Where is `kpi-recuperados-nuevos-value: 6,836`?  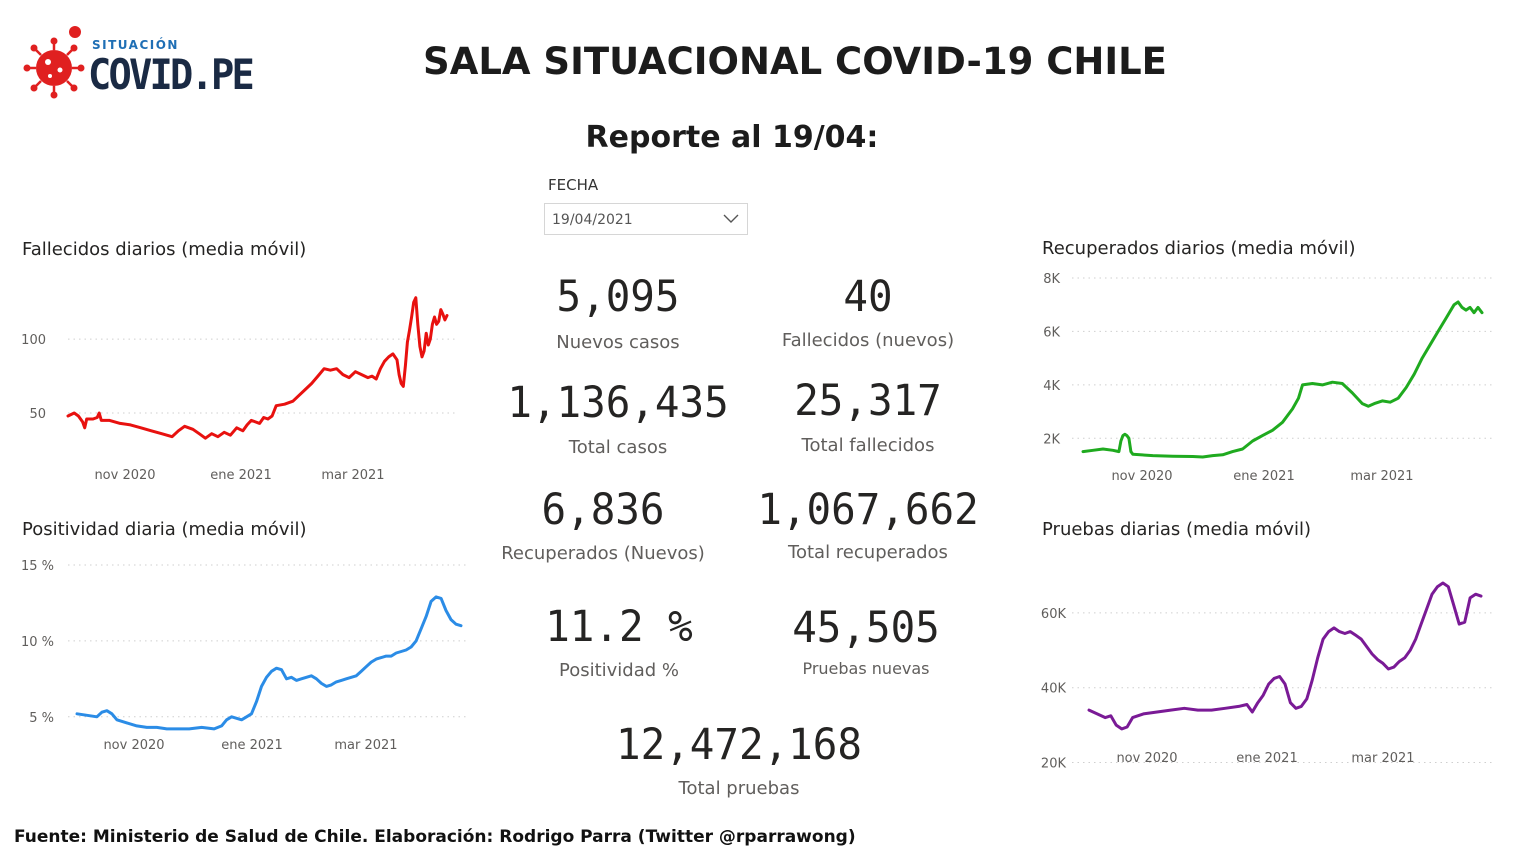
kpi-recuperados-nuevos-value: 6,836 is located at coordinates (603, 510).